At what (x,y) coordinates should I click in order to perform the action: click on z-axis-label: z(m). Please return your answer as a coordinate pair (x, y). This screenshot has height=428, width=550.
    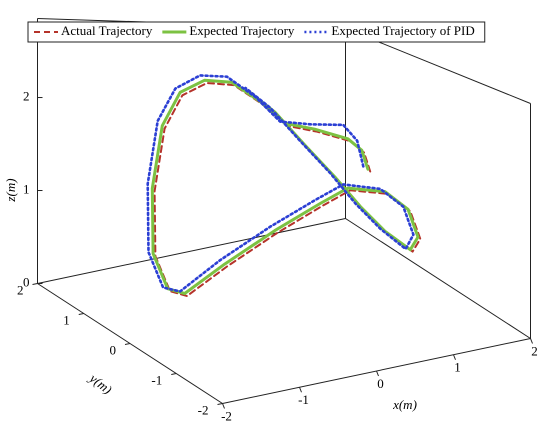
    Looking at the image, I should click on (10, 190).